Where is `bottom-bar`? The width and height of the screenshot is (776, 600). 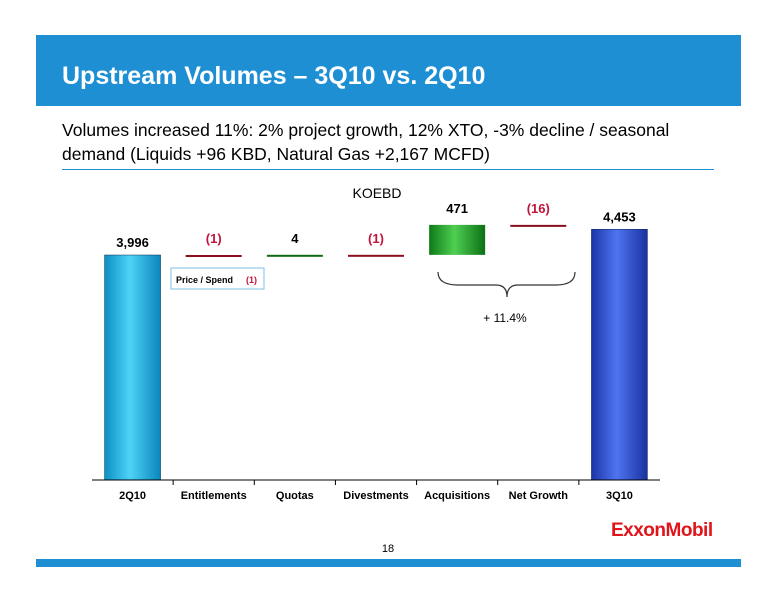 bottom-bar is located at coordinates (388, 563).